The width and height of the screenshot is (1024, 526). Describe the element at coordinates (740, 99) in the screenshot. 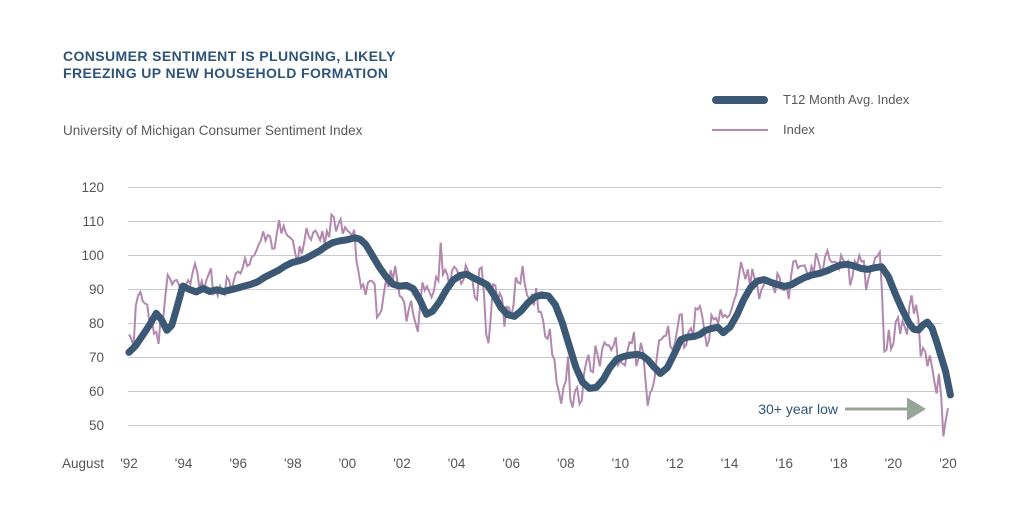

I see `t12-avg-line-swatch` at that location.